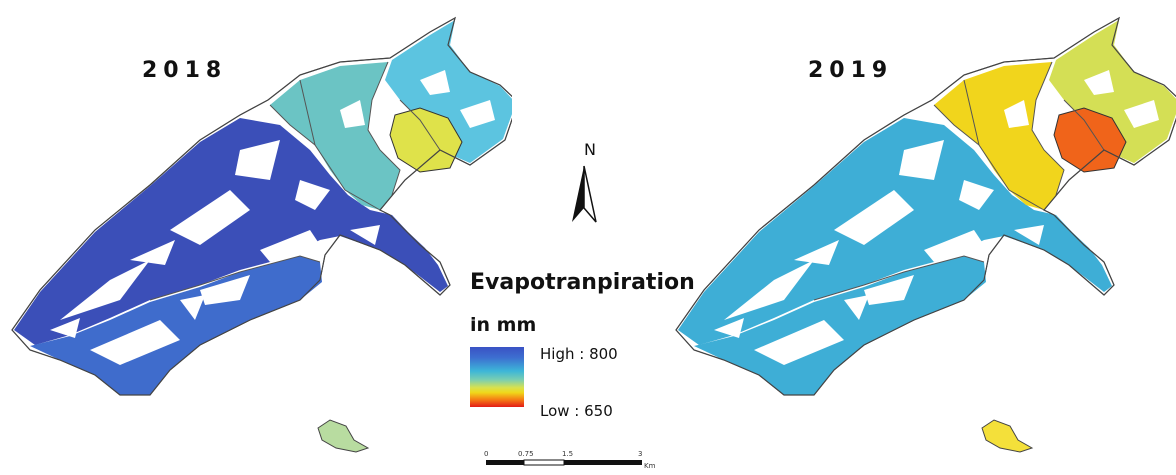 The height and width of the screenshot is (475, 1176). What do you see at coordinates (584, 194) in the screenshot?
I see `north-arrow-icon` at bounding box center [584, 194].